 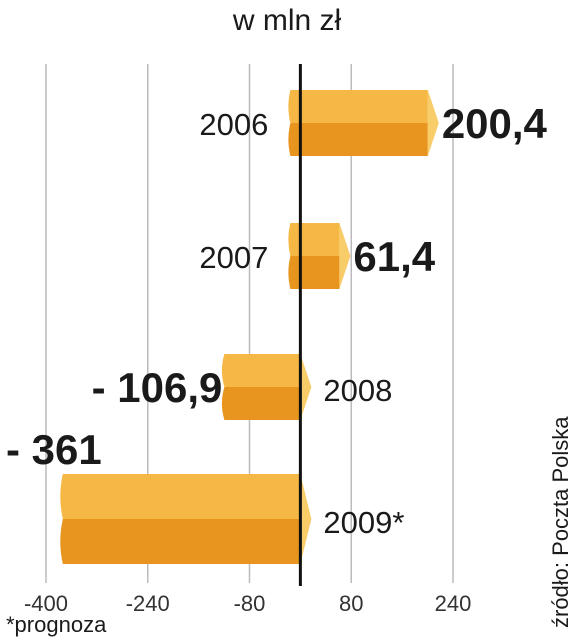 What do you see at coordinates (287, 20) in the screenshot?
I see `chart-title: w mln zł` at bounding box center [287, 20].